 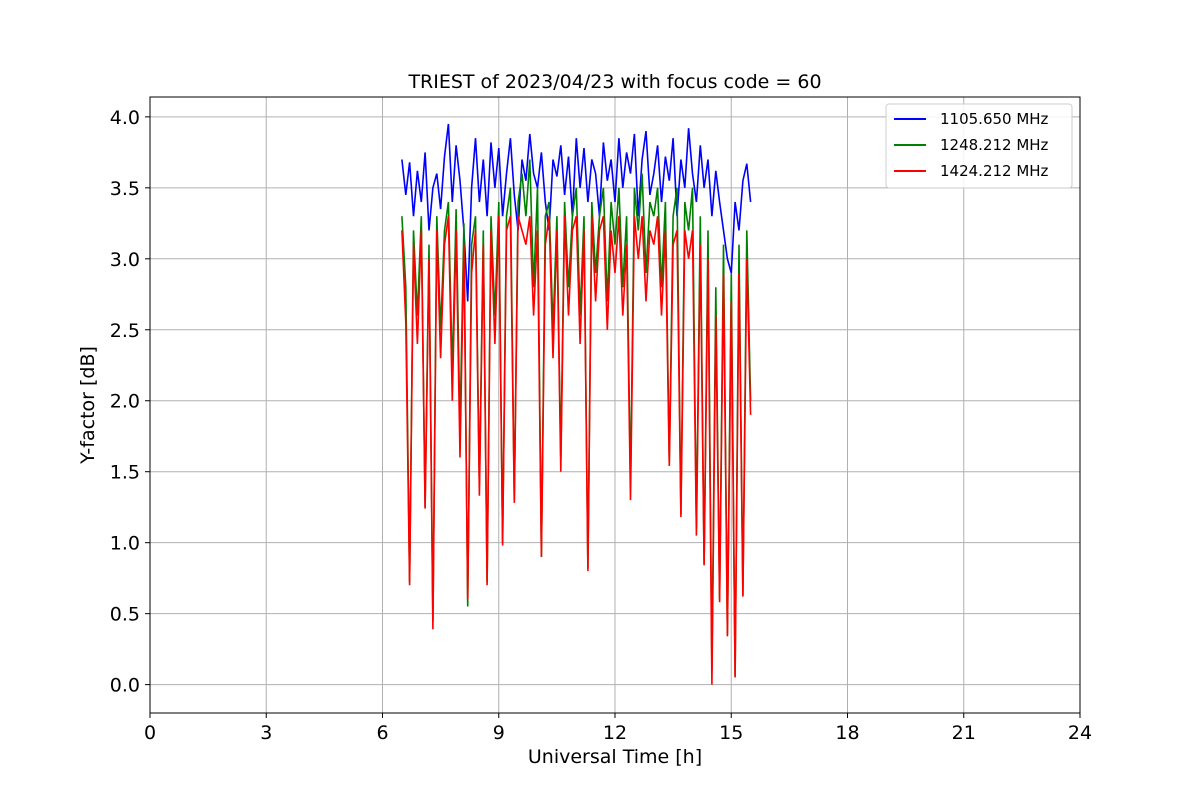 I want to click on legend-box, so click(x=979, y=146).